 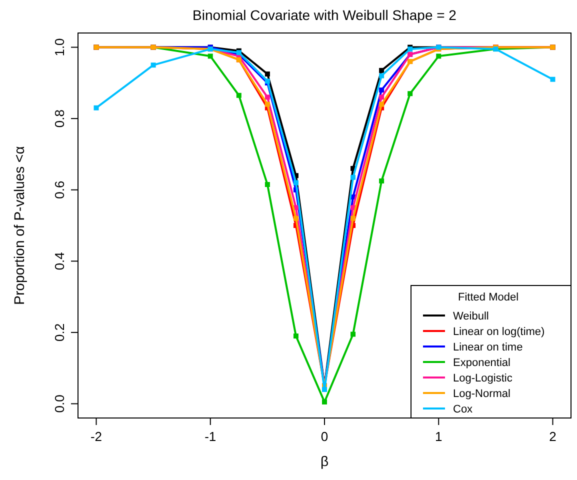 What do you see at coordinates (59, 261) in the screenshot?
I see `y-tick-label: 0.4` at bounding box center [59, 261].